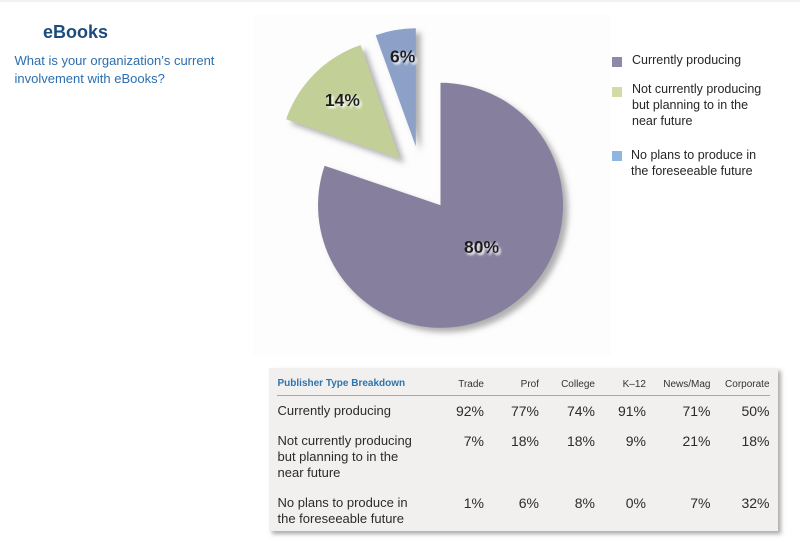 This screenshot has height=551, width=800. I want to click on svg-text: 6%, so click(403, 57).